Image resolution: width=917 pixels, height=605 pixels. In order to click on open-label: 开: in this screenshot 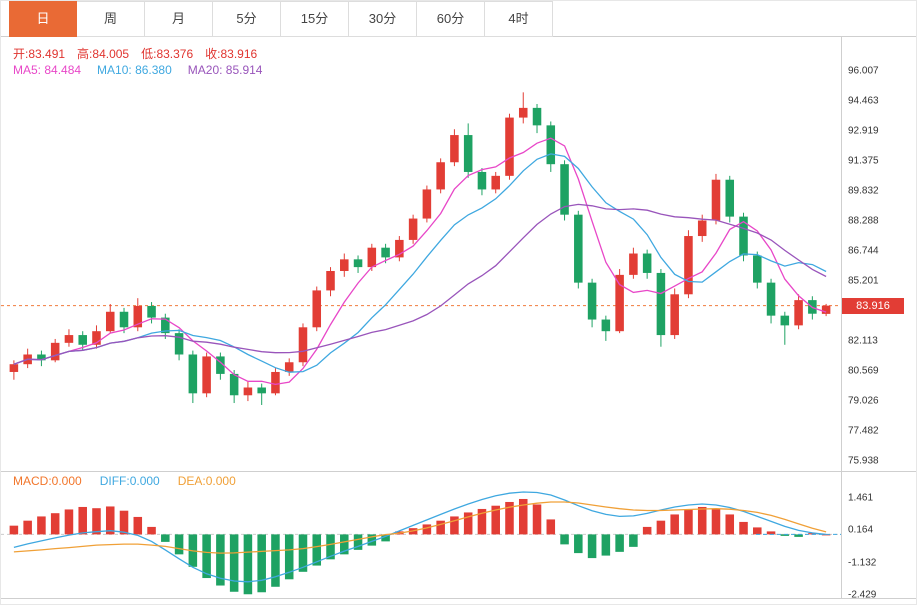, I will do `click(21, 54)`.